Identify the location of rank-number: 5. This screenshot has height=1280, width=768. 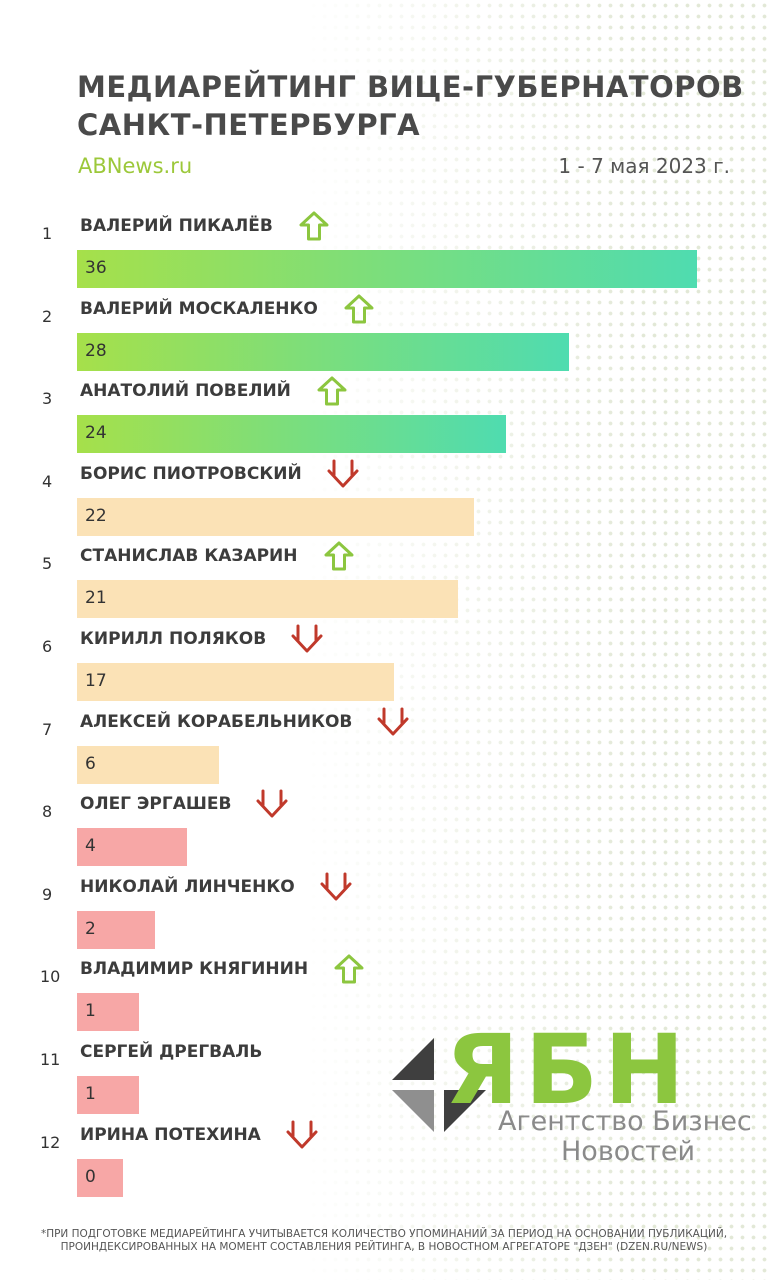
(47, 564).